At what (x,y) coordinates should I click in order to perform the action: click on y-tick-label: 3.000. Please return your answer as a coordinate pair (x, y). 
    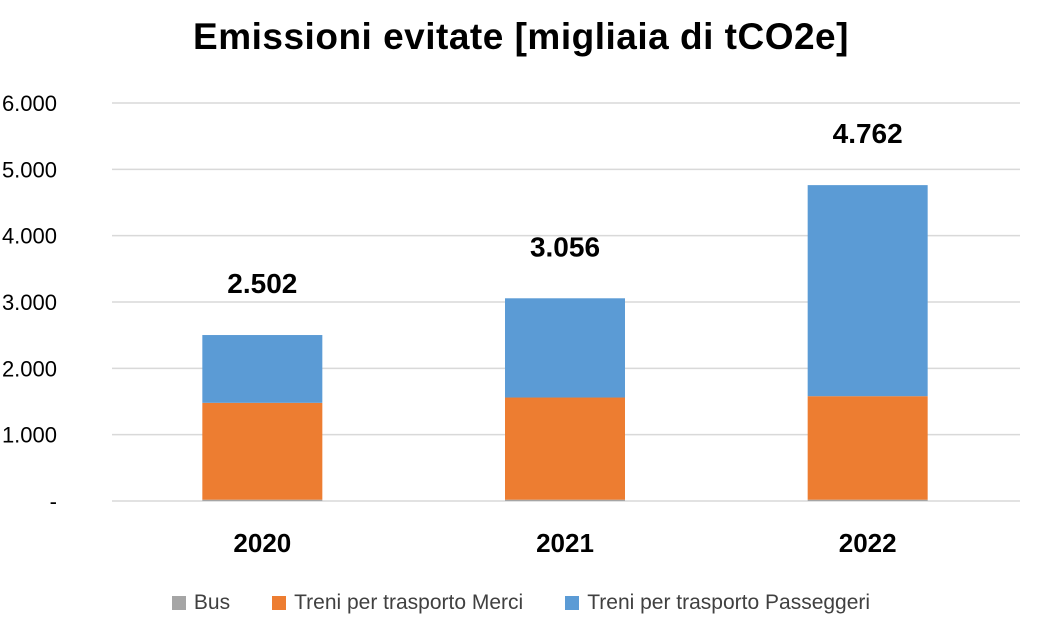
    Looking at the image, I should click on (29, 302).